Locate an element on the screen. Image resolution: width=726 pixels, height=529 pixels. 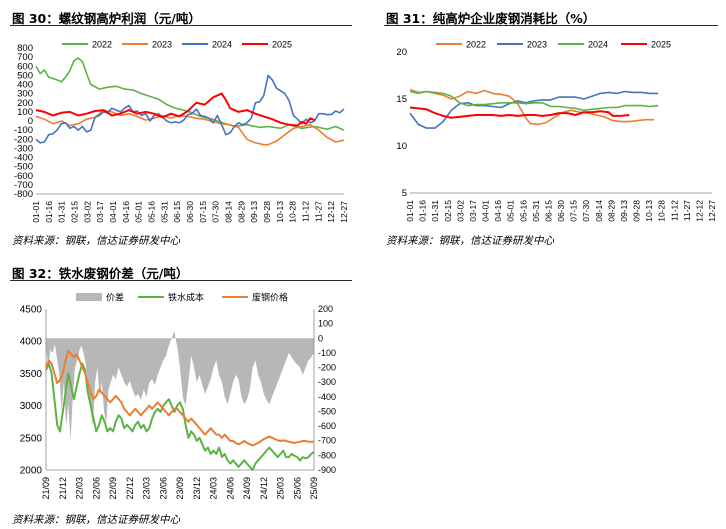
y-tick-label: -100 is located at coordinates (23, 130).